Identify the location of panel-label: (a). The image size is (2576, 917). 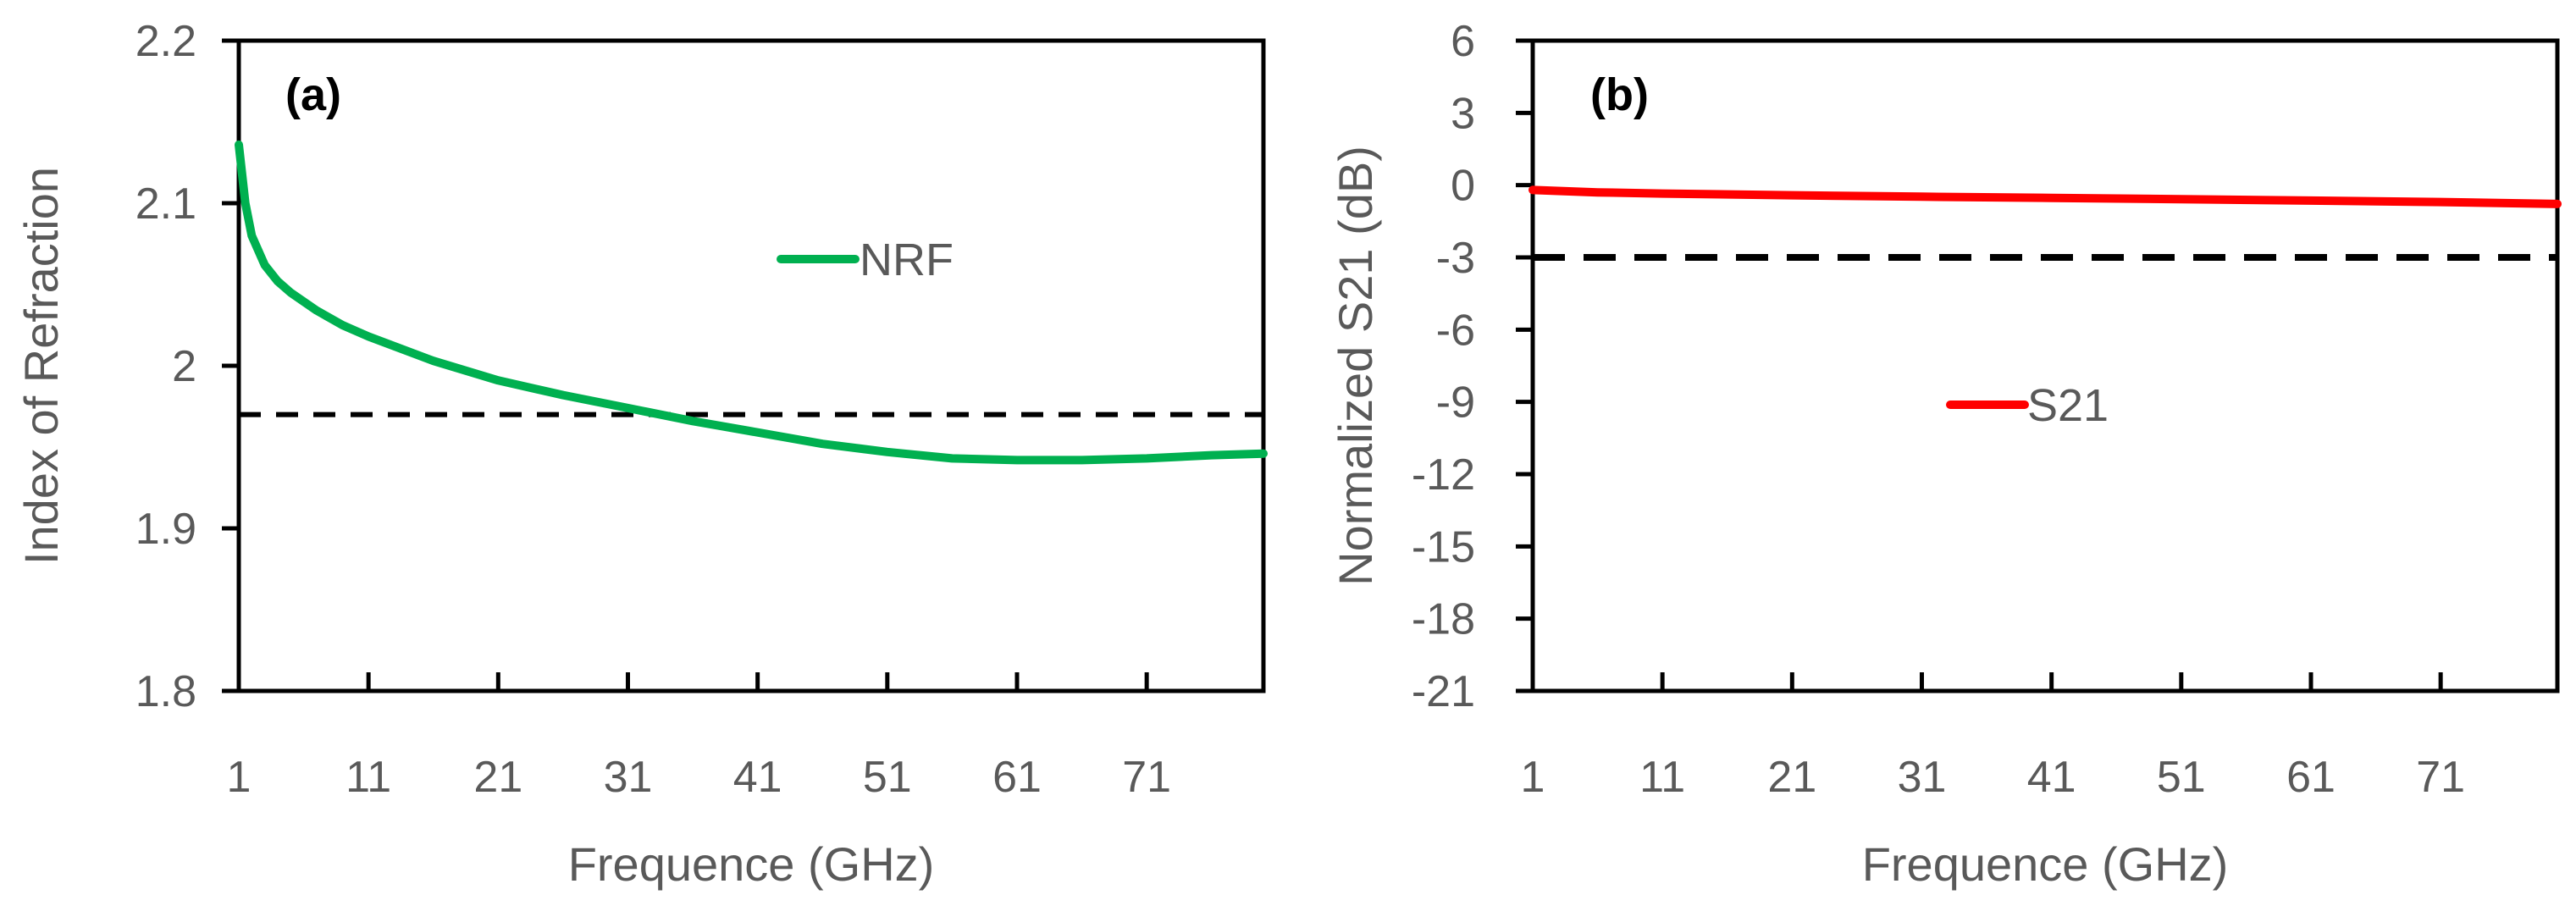
(313, 94).